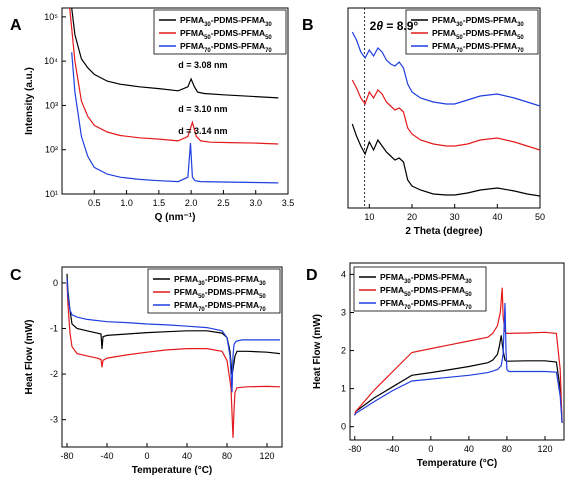 Image resolution: width=576 pixels, height=483 pixels. What do you see at coordinates (343, 427) in the screenshot?
I see `y-tick-label: 0` at bounding box center [343, 427].